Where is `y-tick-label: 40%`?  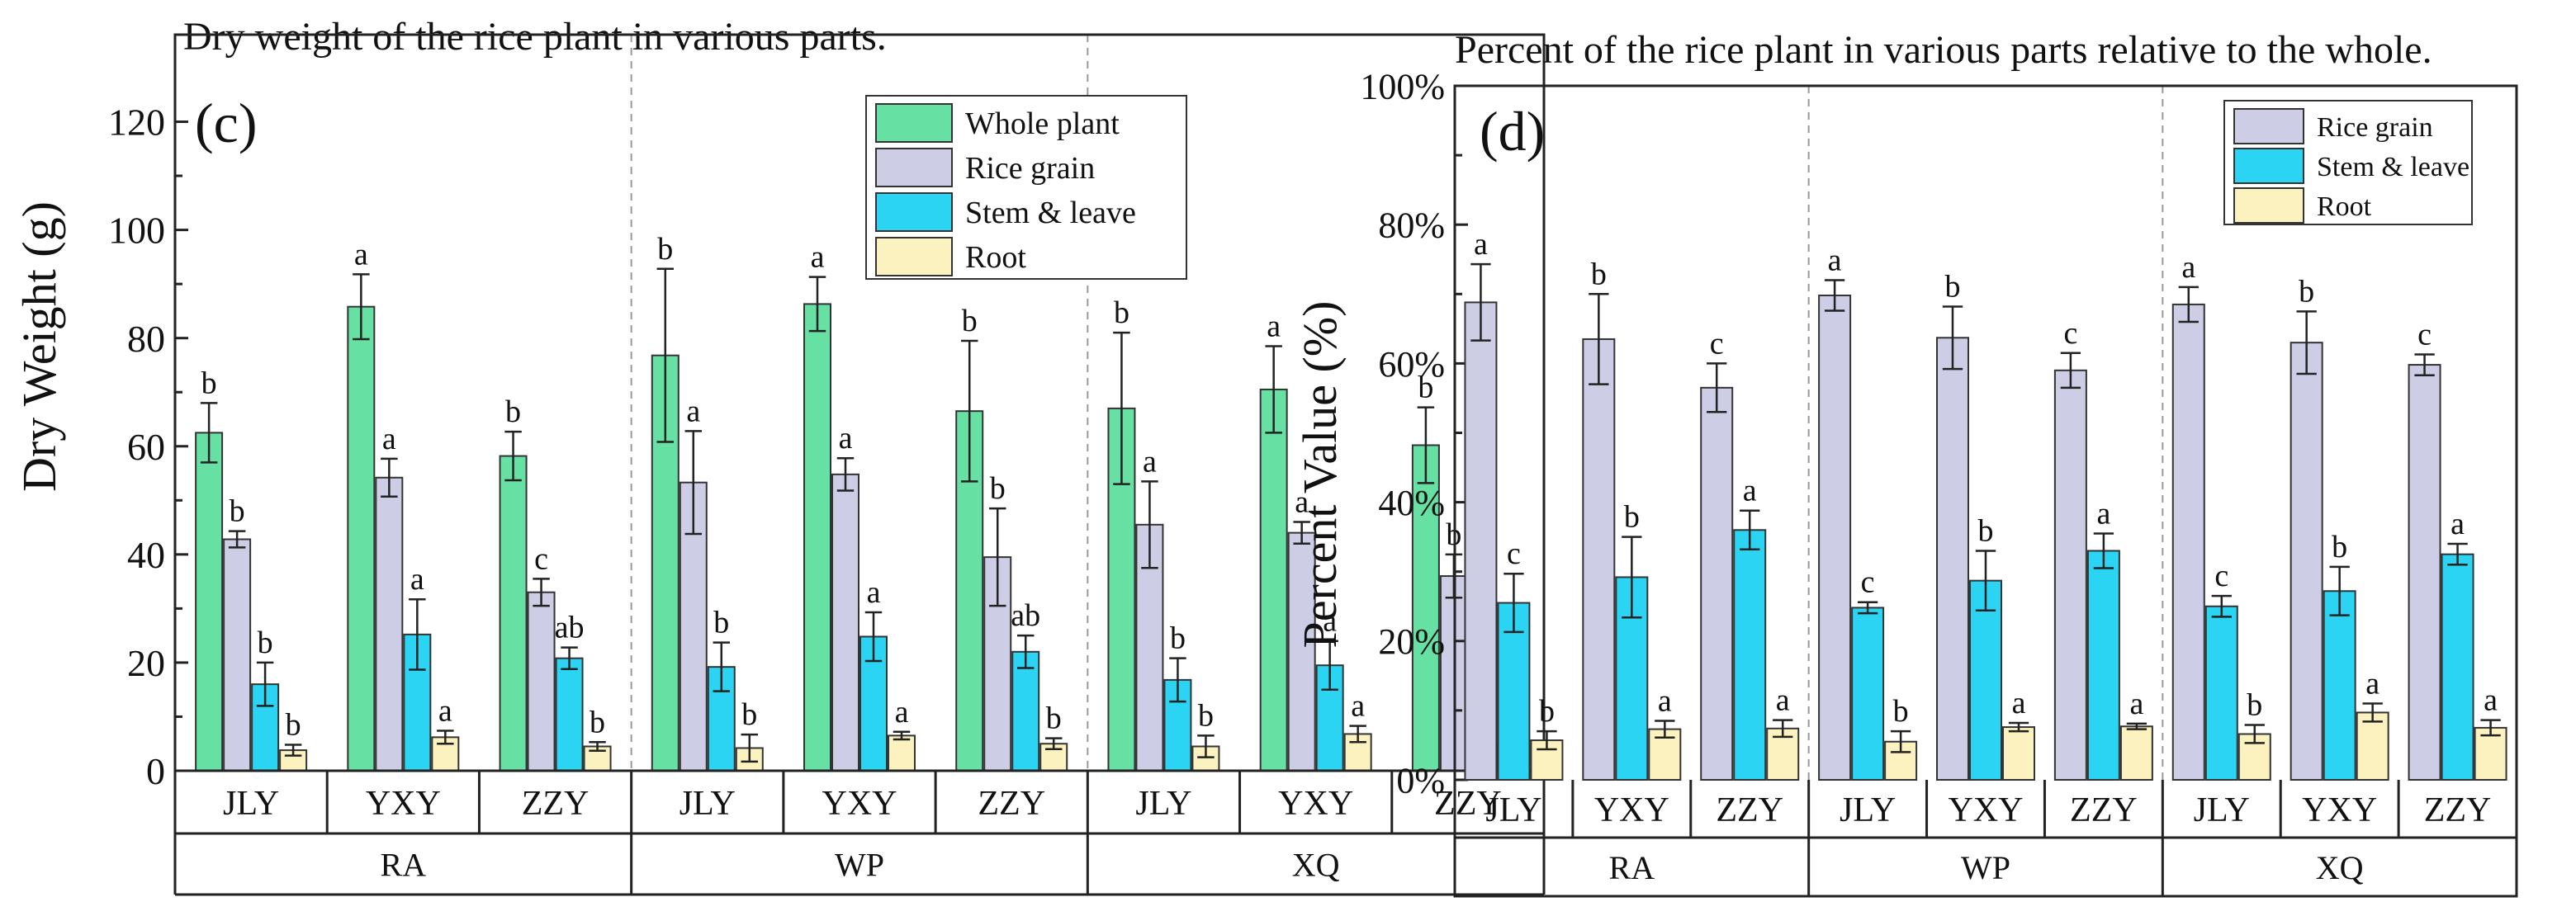
y-tick-label: 40% is located at coordinates (1411, 503).